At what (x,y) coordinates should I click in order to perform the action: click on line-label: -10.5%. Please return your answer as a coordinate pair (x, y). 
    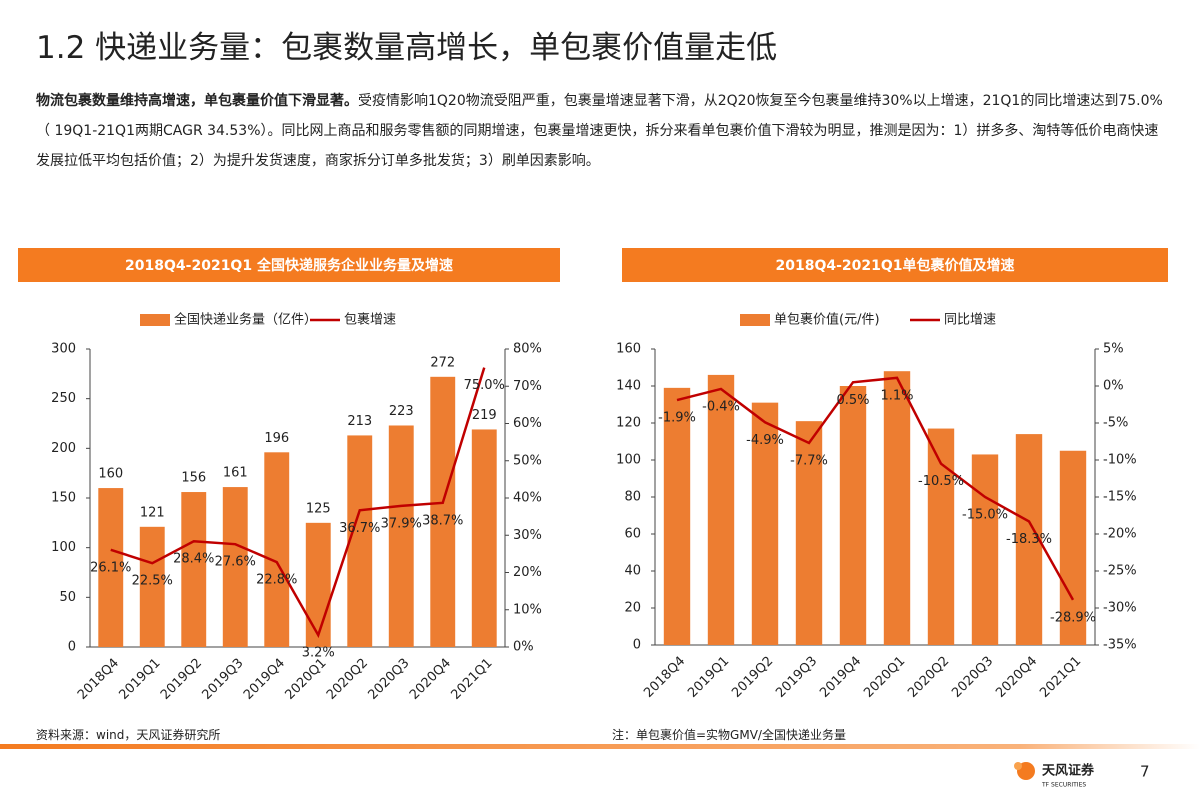
    Looking at the image, I should click on (941, 481).